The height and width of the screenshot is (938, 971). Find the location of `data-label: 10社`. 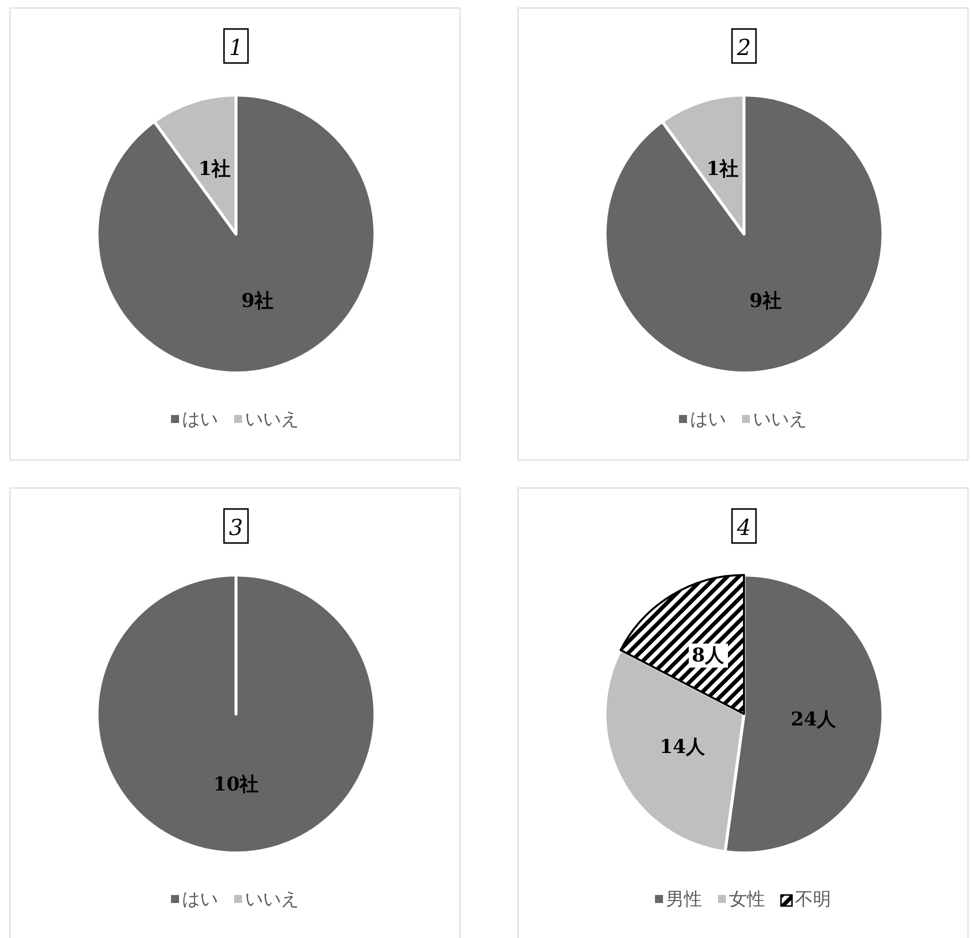

data-label: 10社 is located at coordinates (236, 785).